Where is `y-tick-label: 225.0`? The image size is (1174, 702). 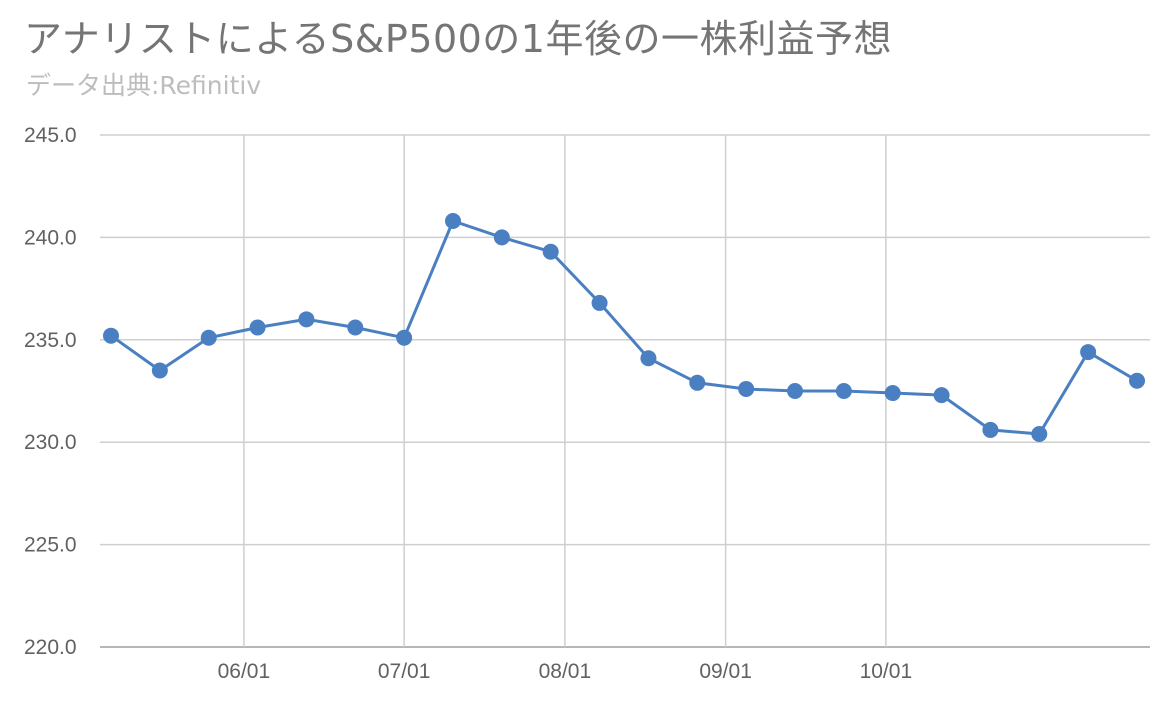
y-tick-label: 225.0 is located at coordinates (50, 545).